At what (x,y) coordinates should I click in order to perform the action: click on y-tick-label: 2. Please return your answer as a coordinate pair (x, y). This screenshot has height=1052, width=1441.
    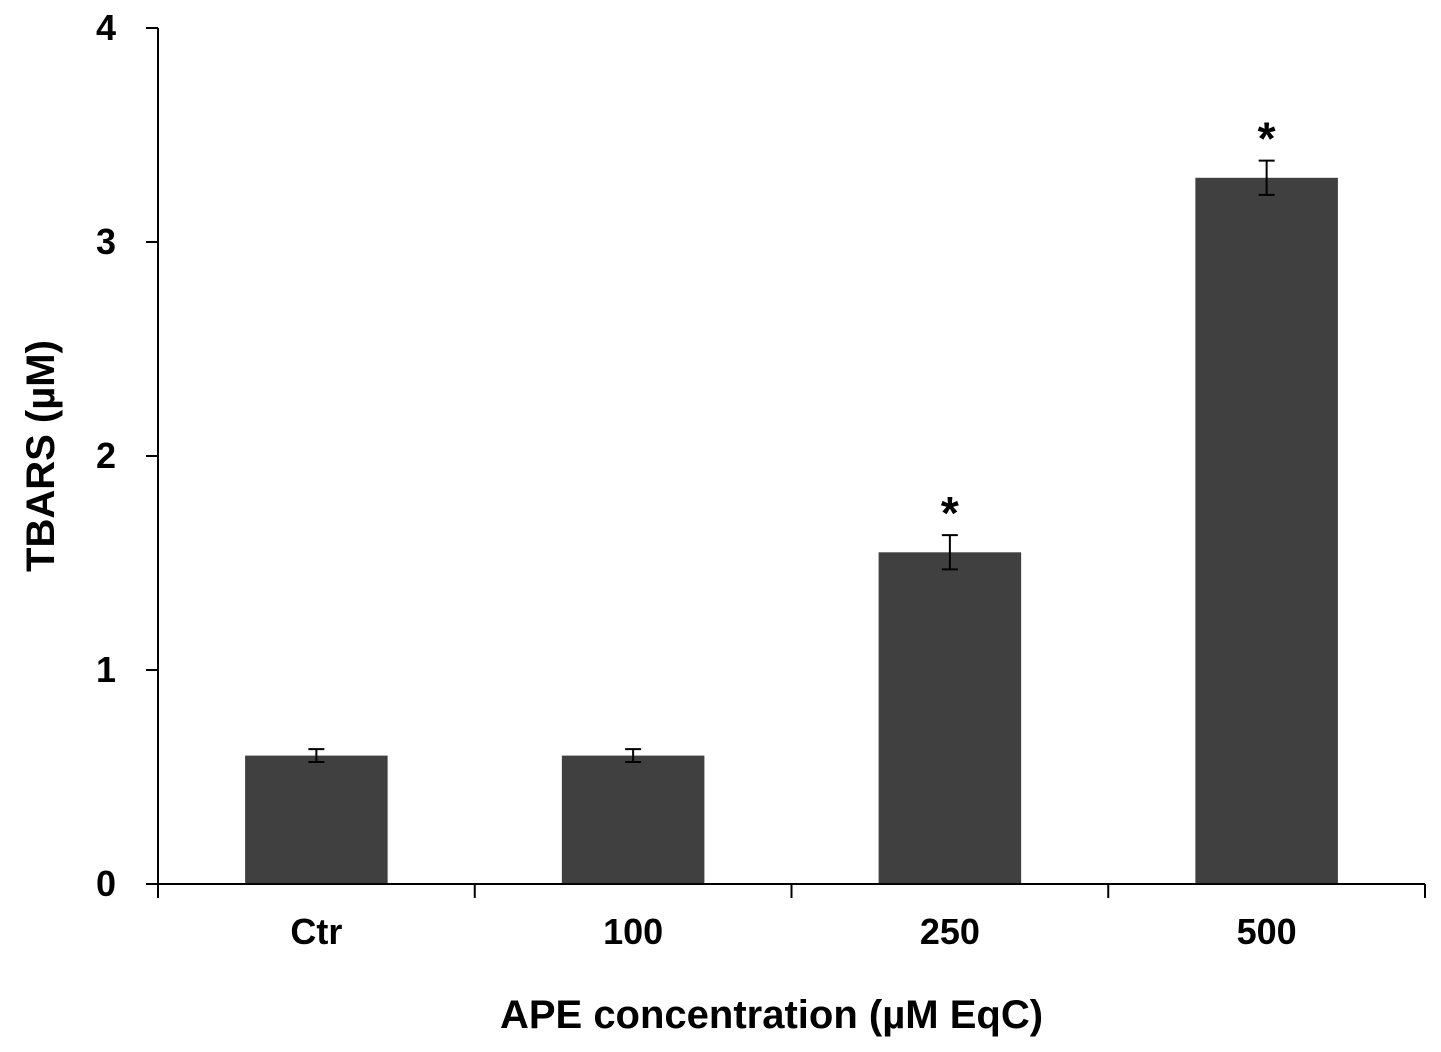
    Looking at the image, I should click on (106, 455).